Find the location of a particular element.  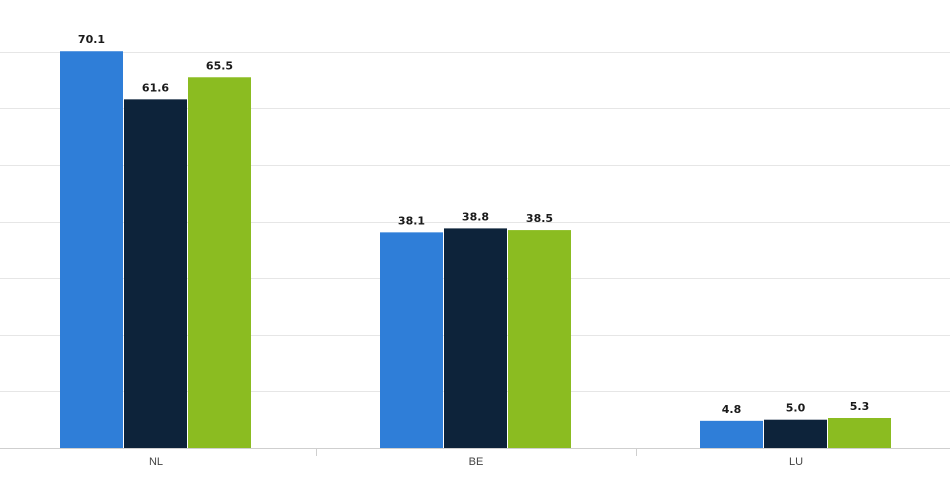

value-label: 38.1 is located at coordinates (411, 220).